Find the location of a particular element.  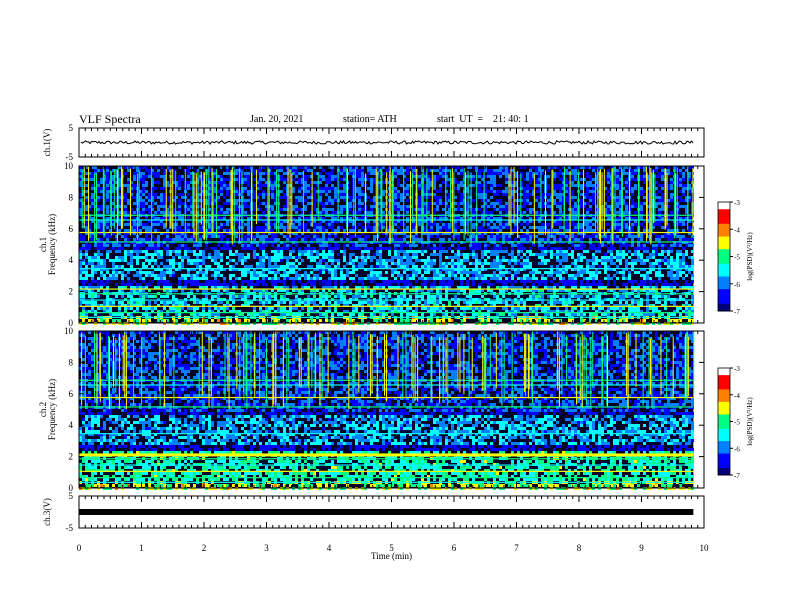

ch2-spectrogram-ytick-6: 6 is located at coordinates (71, 394).